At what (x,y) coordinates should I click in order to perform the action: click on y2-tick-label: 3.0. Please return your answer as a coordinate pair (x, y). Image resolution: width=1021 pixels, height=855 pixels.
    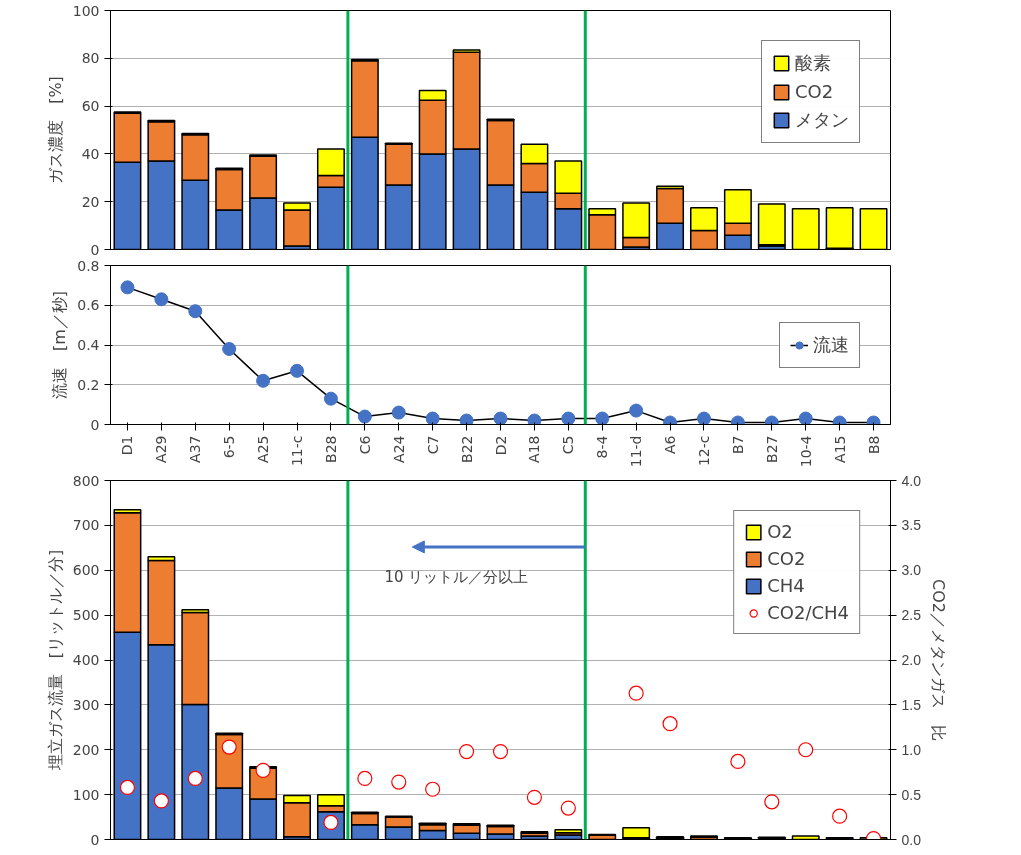
    Looking at the image, I should click on (911, 570).